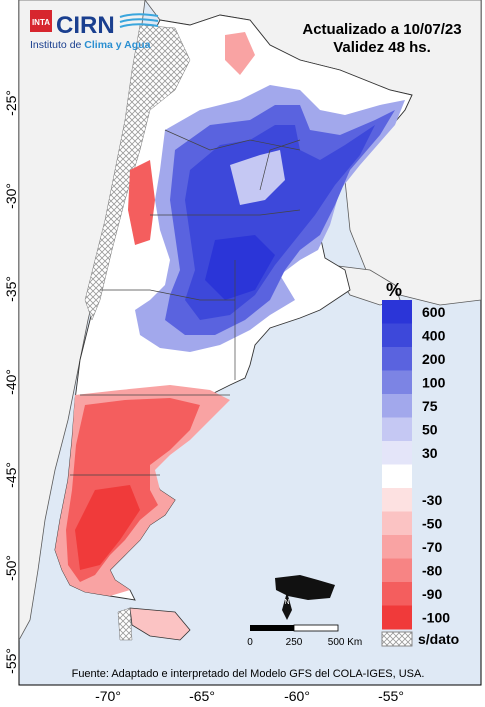  What do you see at coordinates (294, 642) in the screenshot?
I see `scale-tick: 250` at bounding box center [294, 642].